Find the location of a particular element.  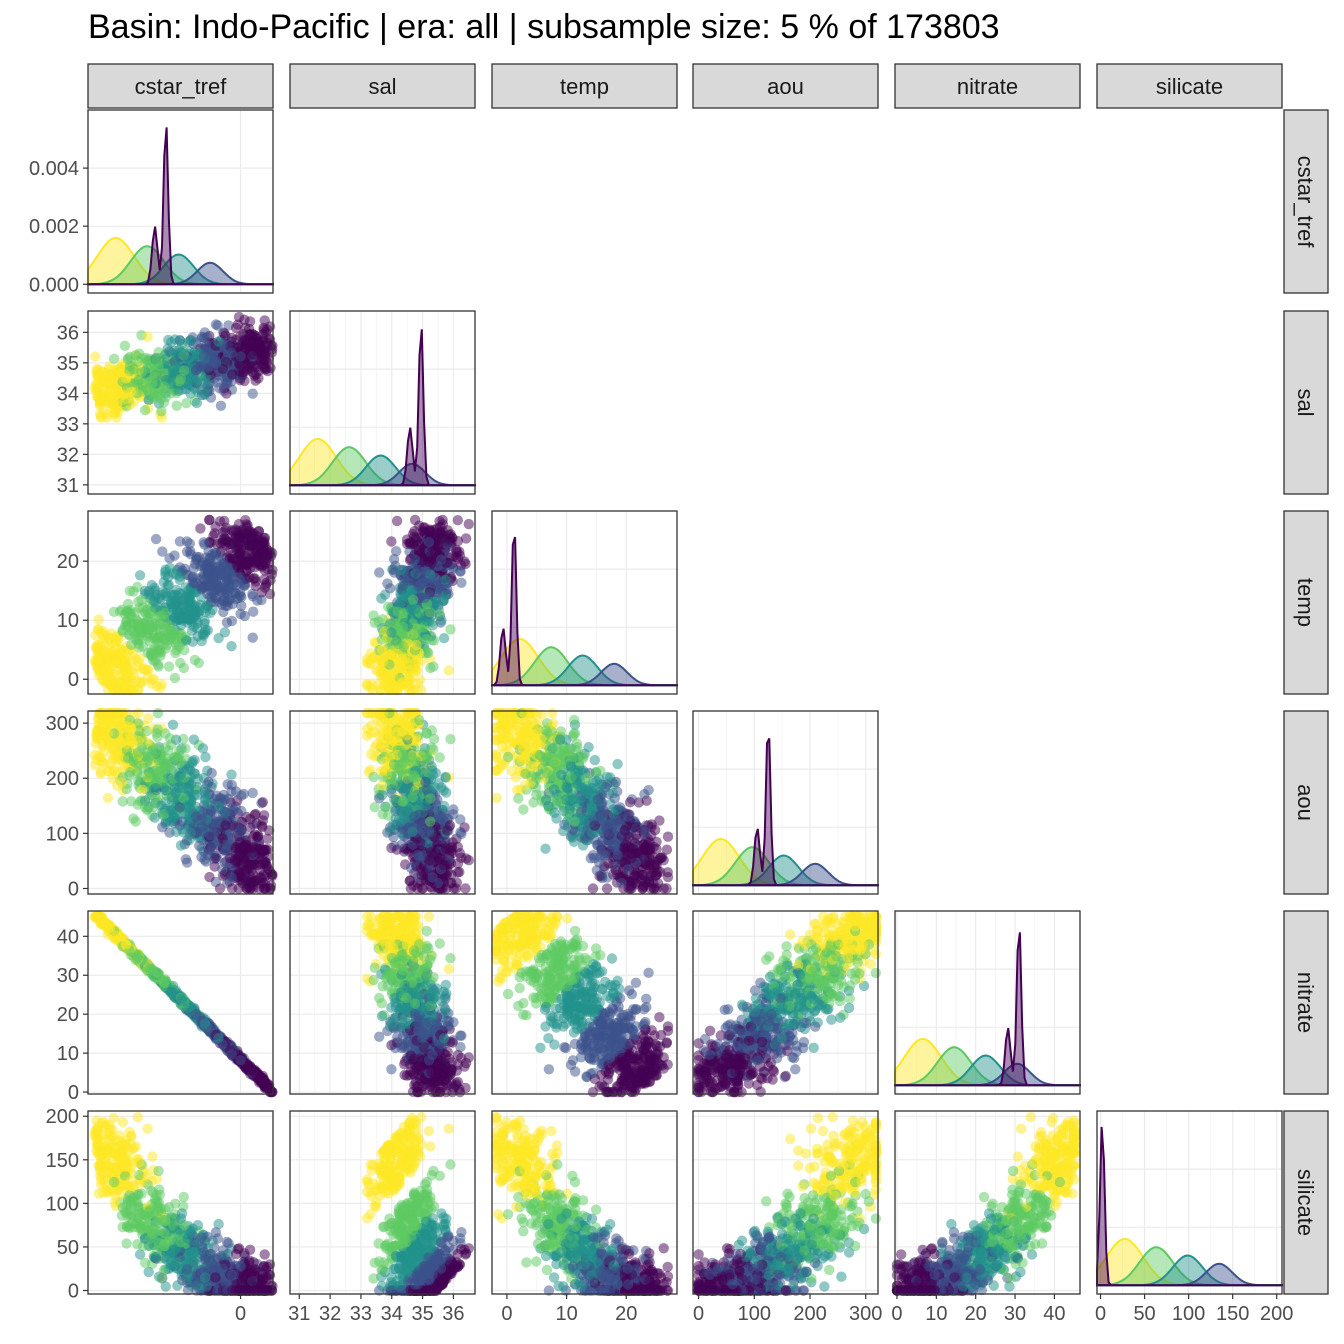

panel-aou-temp is located at coordinates (584, 801).